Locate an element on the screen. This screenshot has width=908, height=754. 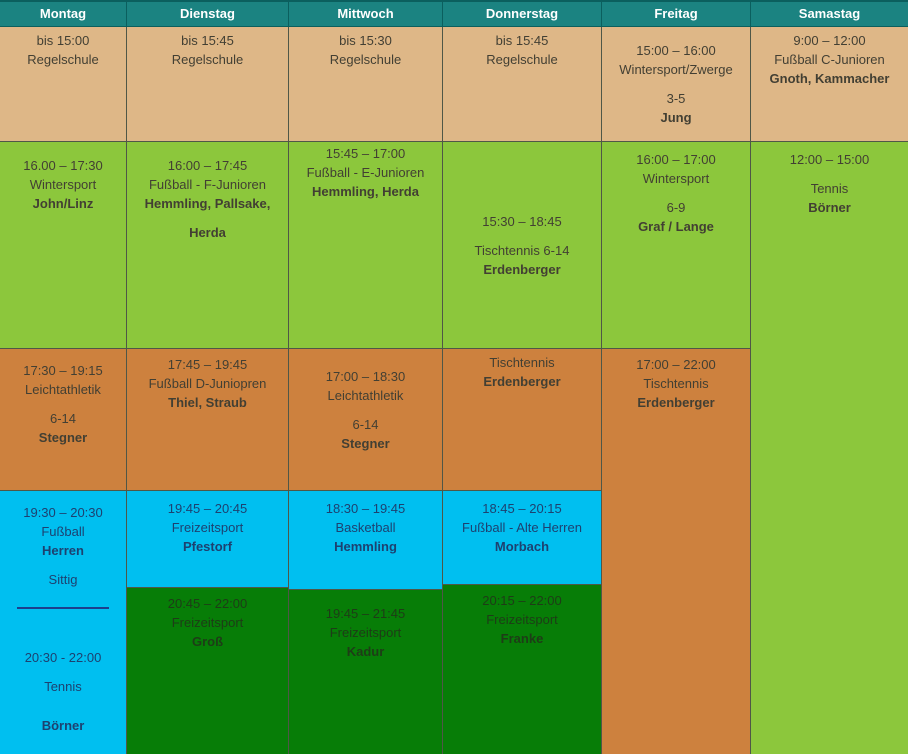
schedule-cell: 17:00 – 18:30 Leichtathletik 6-14 Stegner is located at coordinates (366, 420).